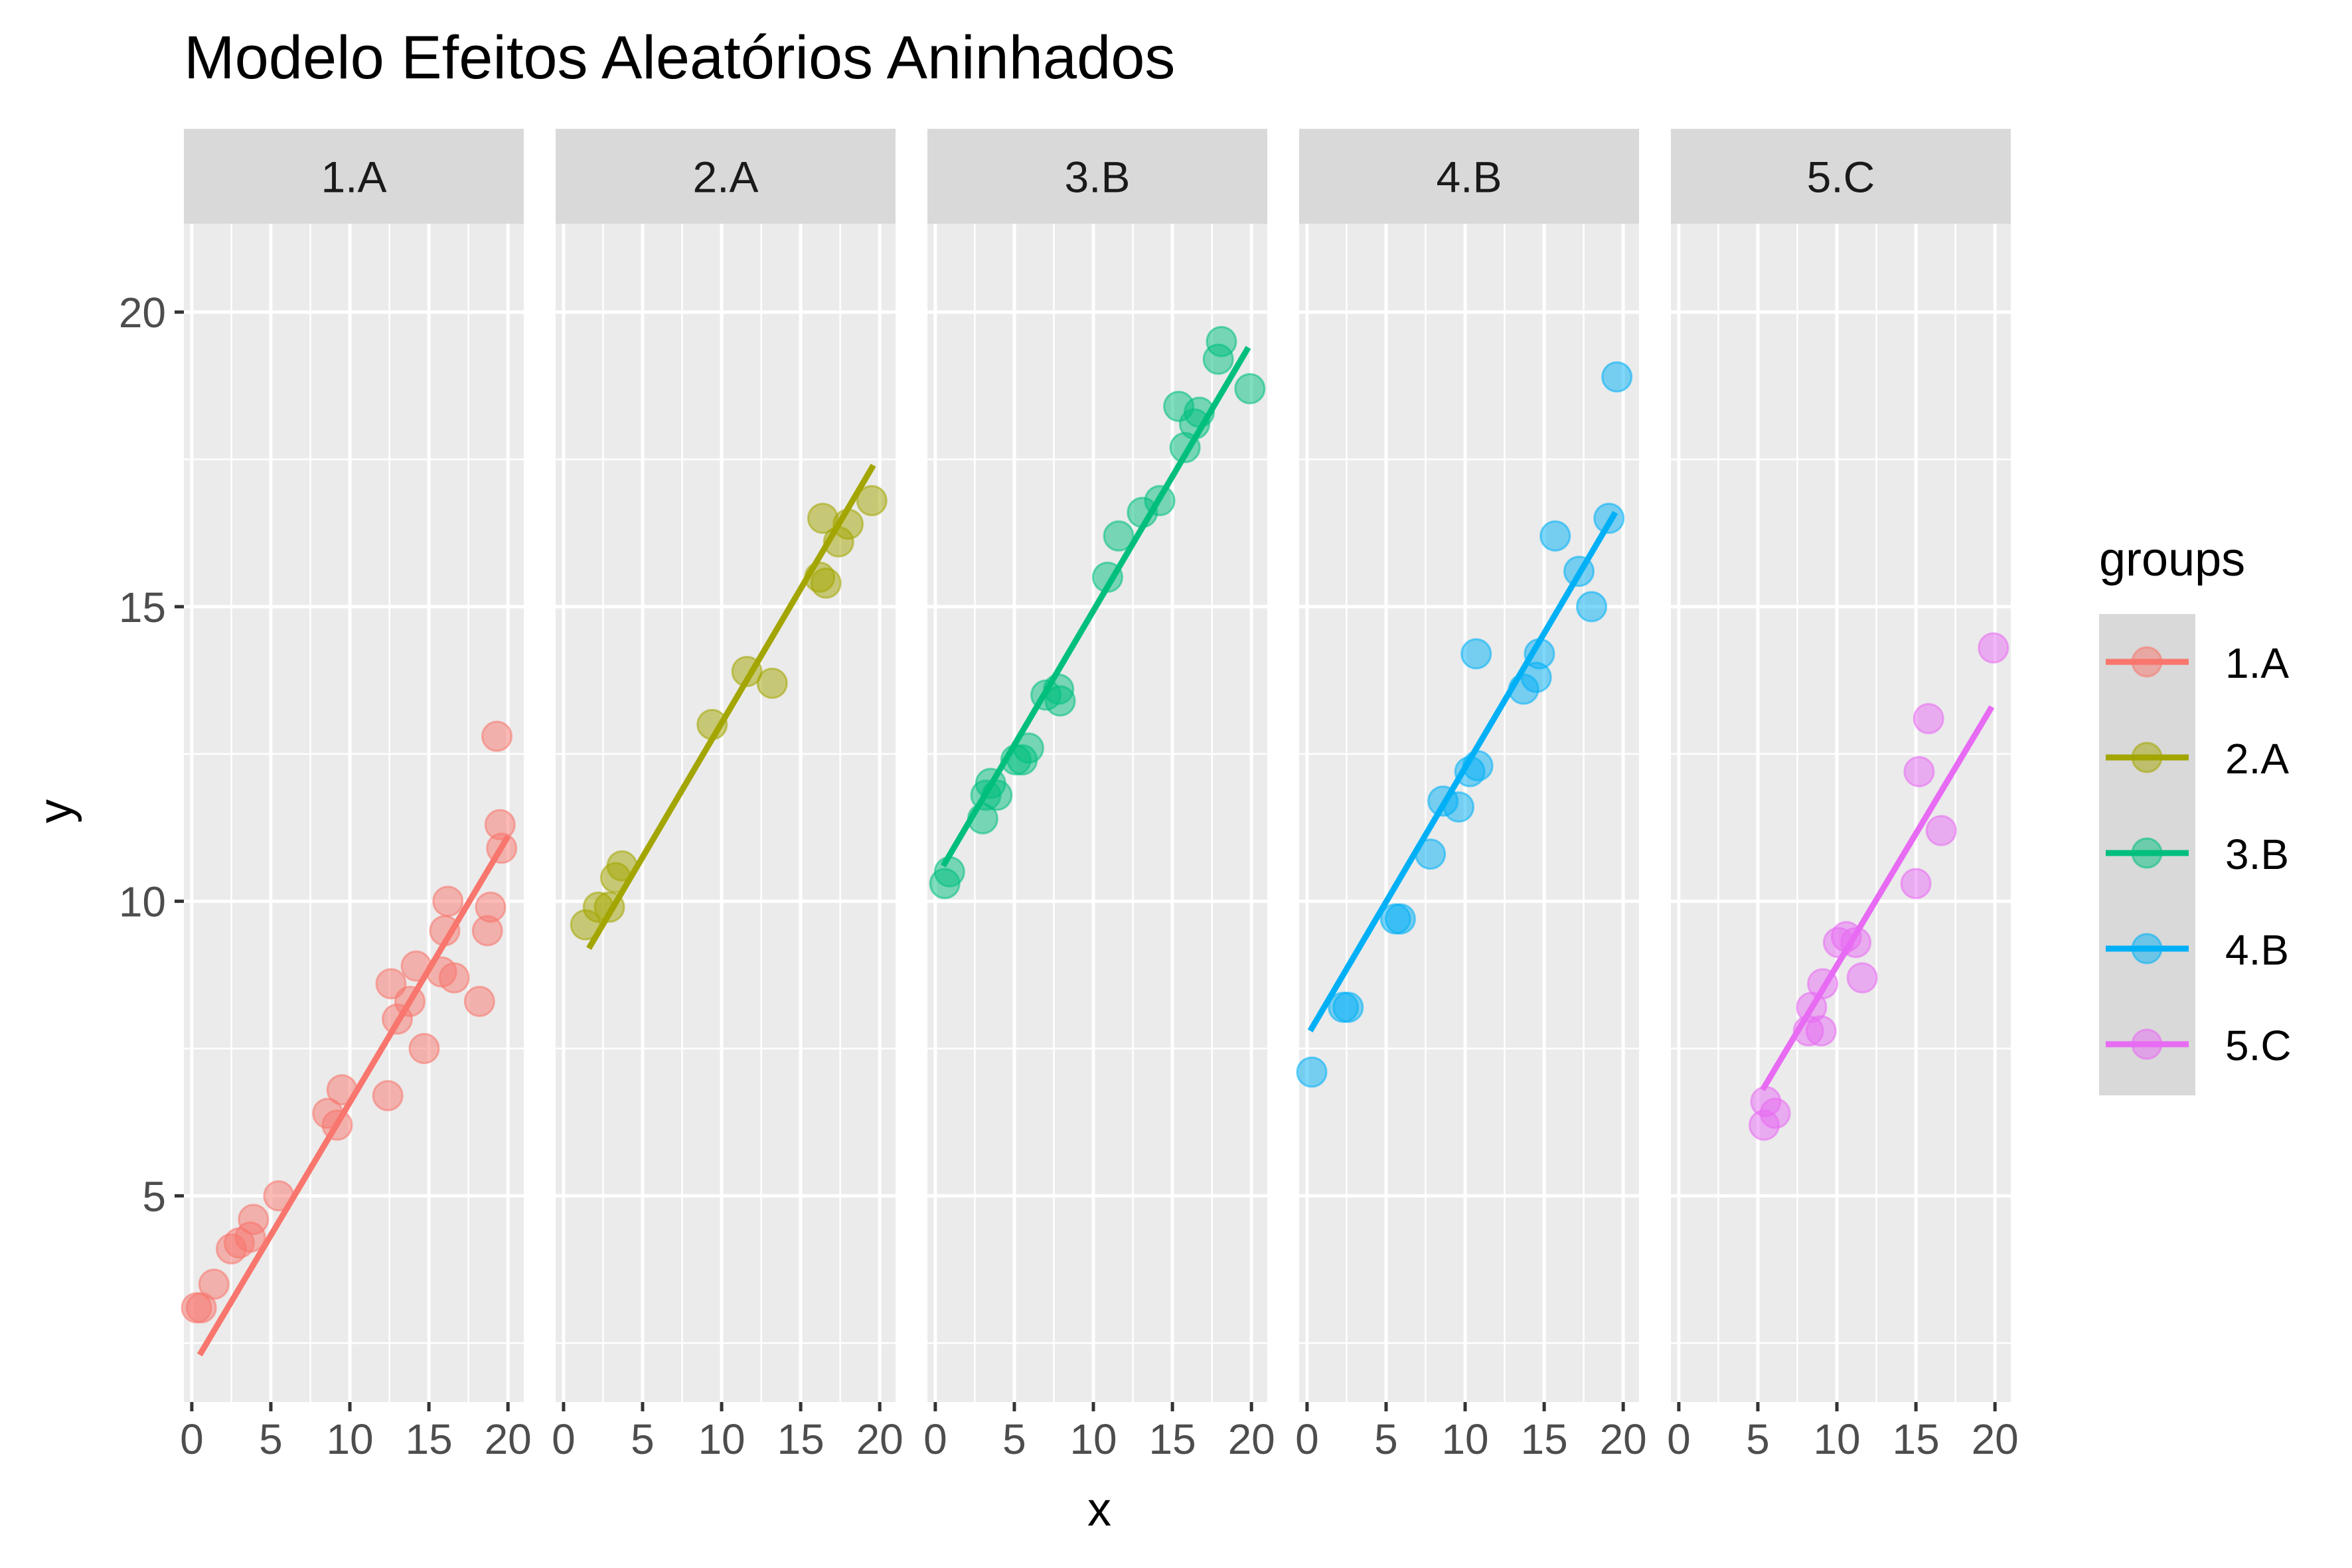 This screenshot has width=2352, height=1568. I want to click on legend-item-3.B: 3.B, so click(2197, 854).